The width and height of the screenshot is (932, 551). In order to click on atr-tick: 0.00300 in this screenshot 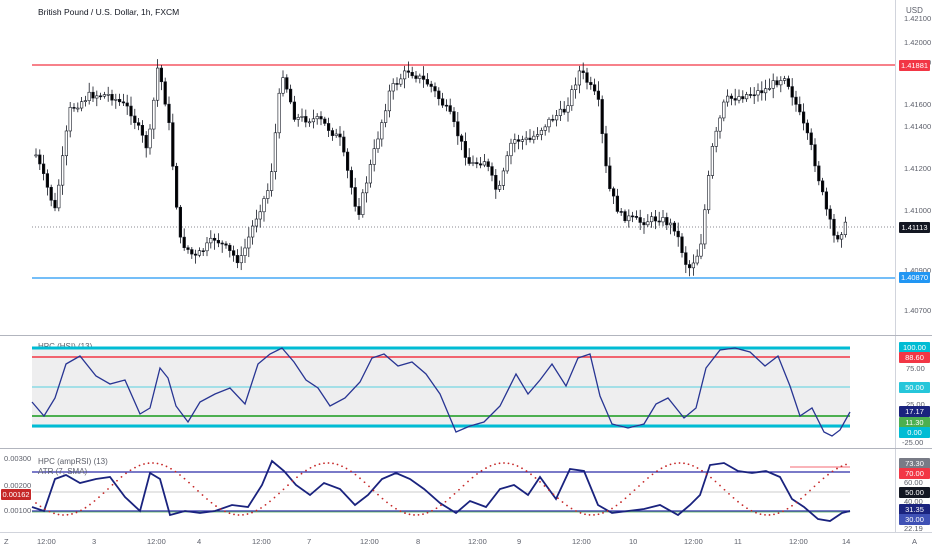, I will do `click(18, 458)`.